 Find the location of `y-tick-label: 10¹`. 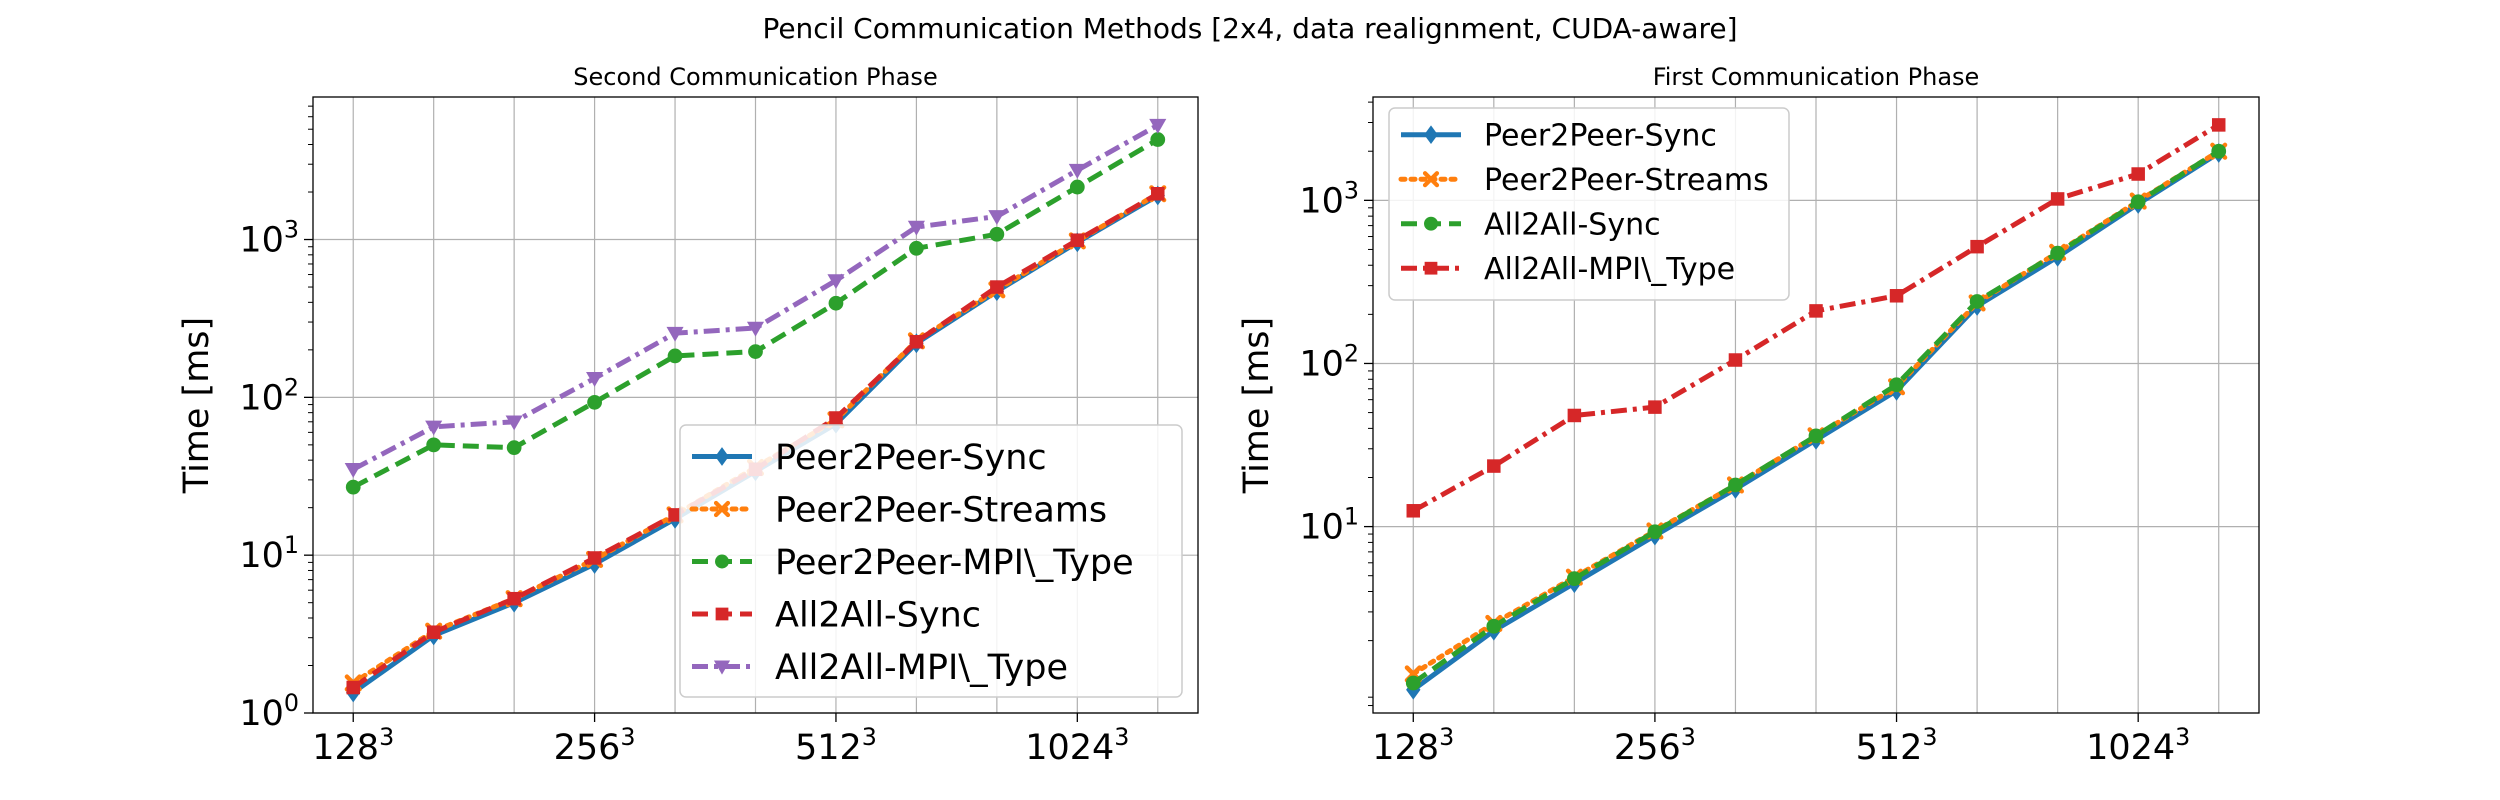

y-tick-label: 10¹ is located at coordinates (1329, 525).